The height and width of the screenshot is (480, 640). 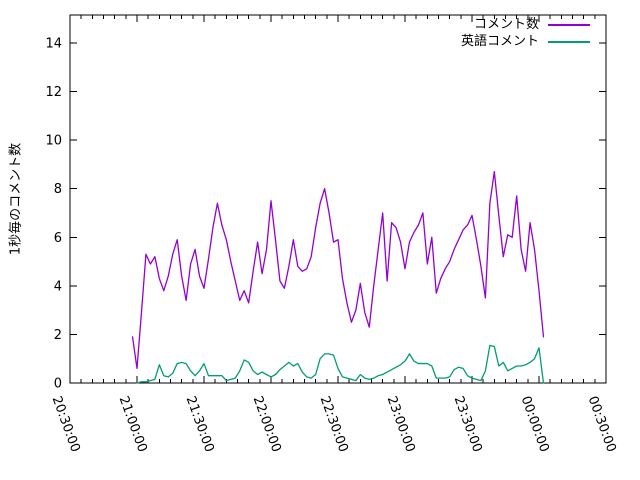 What do you see at coordinates (53, 92) in the screenshot?
I see `y-tick-label: 12` at bounding box center [53, 92].